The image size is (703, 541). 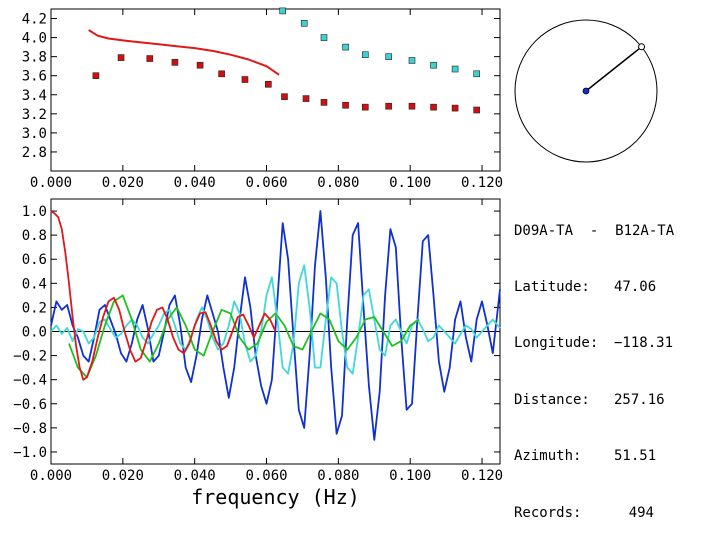 What do you see at coordinates (34, 96) in the screenshot?
I see `y-tick-label: 3.4` at bounding box center [34, 96].